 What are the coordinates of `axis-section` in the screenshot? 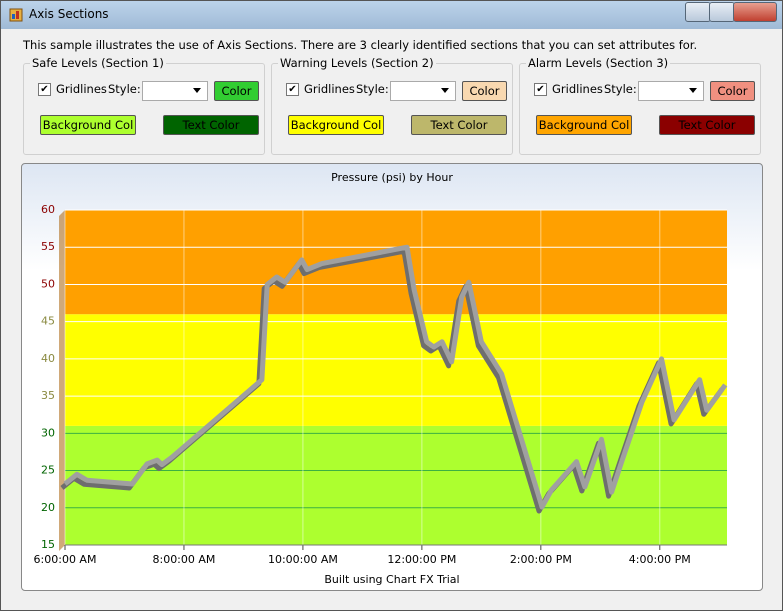 It's located at (396, 262).